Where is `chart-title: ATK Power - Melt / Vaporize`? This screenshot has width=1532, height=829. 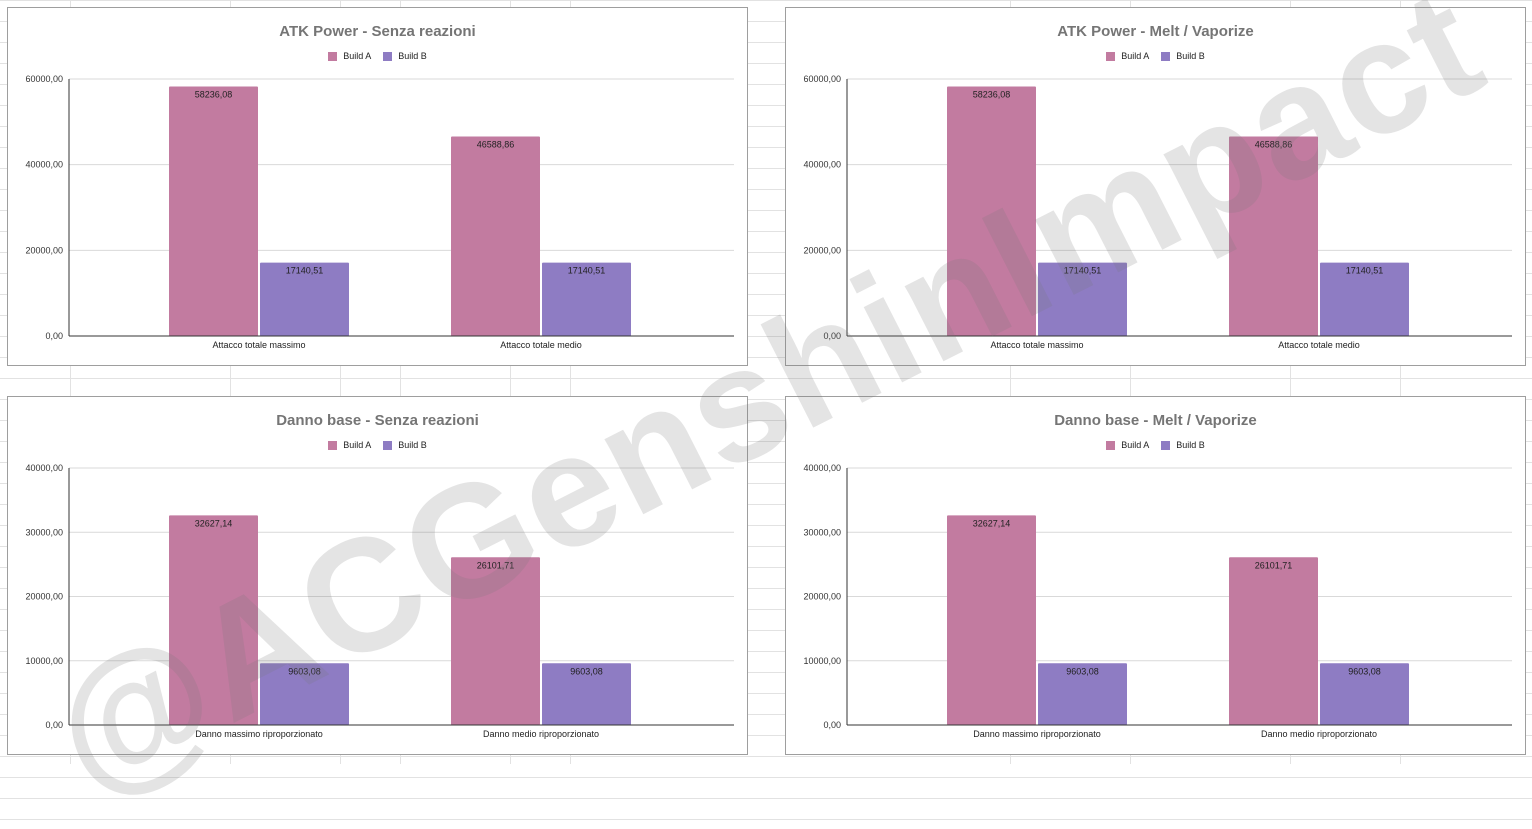
chart-title: ATK Power - Melt / Vaporize is located at coordinates (1155, 31).